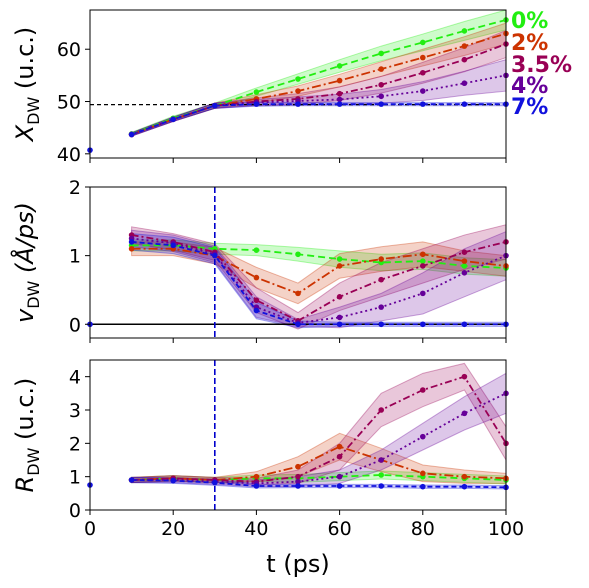 The height and width of the screenshot is (588, 589). What do you see at coordinates (340, 529) in the screenshot?
I see `x-tick-label: 60` at bounding box center [340, 529].